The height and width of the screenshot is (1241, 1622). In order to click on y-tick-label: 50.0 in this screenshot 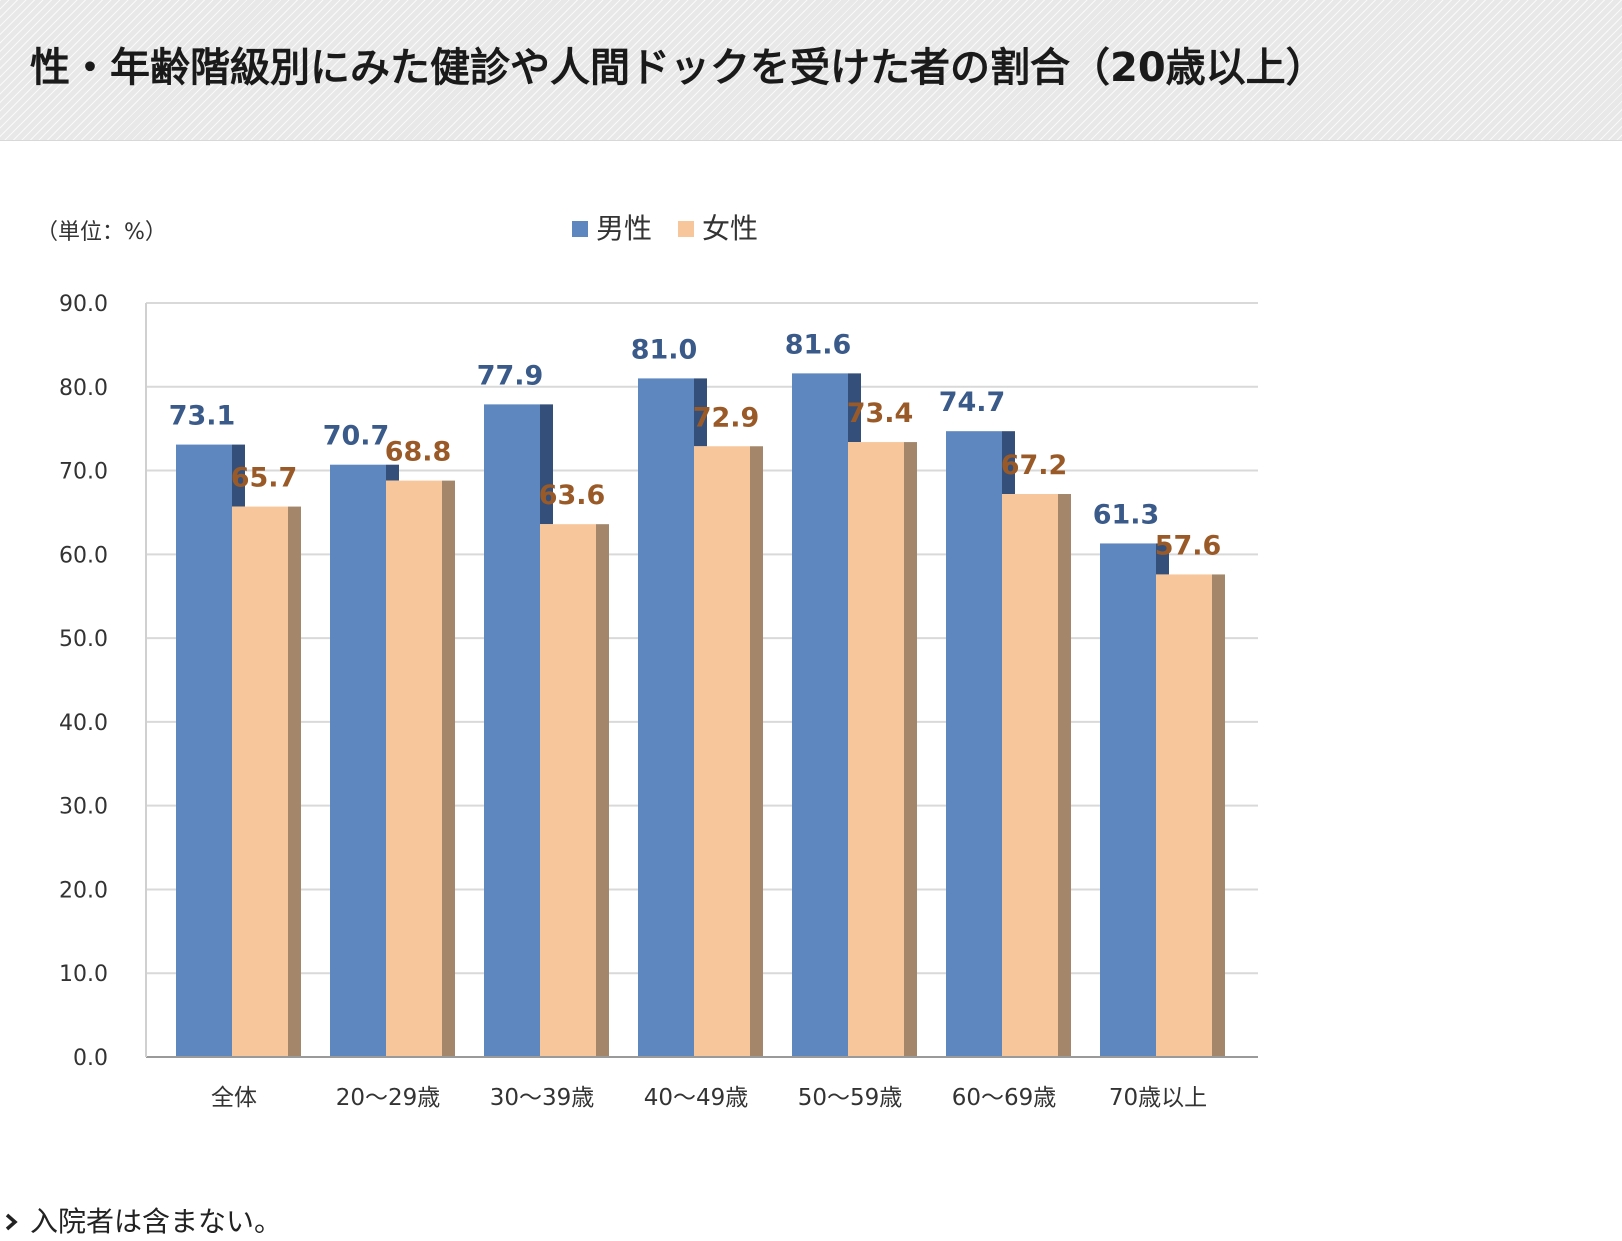, I will do `click(83, 639)`.